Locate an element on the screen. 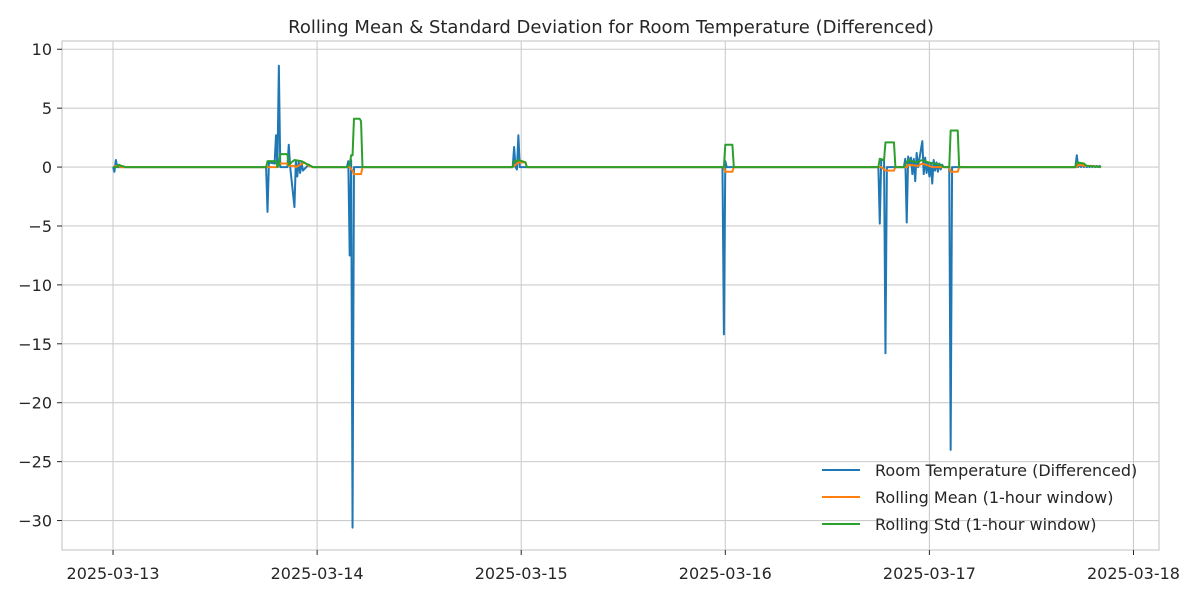  y-tick-label: −20 is located at coordinates (35, 403).